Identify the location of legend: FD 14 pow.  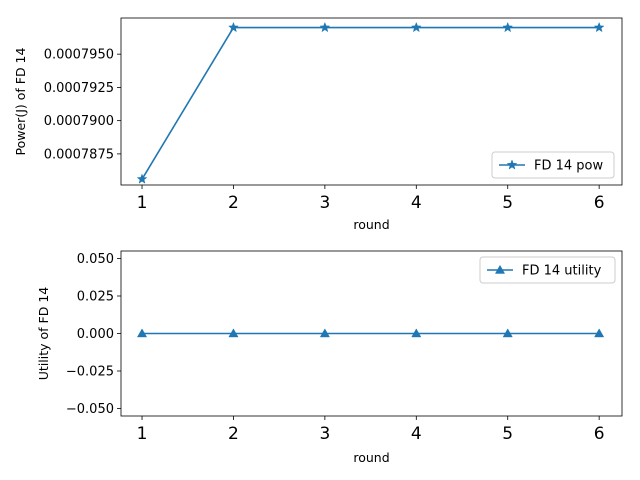
(553, 165).